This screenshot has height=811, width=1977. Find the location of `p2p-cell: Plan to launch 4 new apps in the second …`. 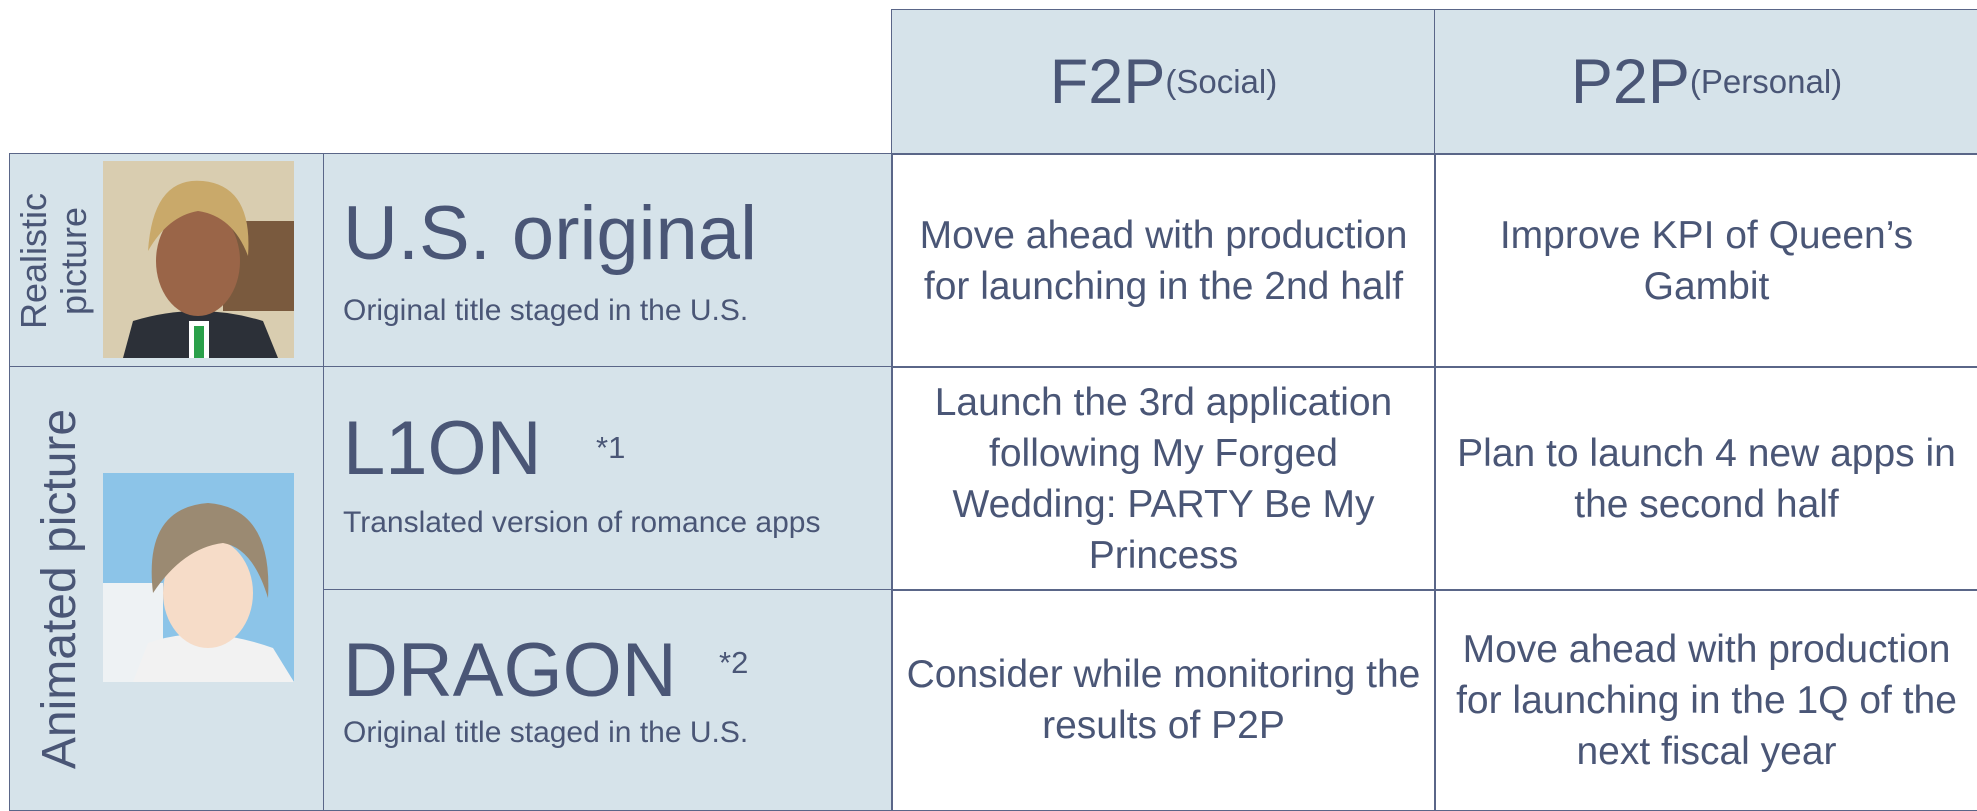

p2p-cell: Plan to launch 4 new apps in the second … is located at coordinates (1705, 478).